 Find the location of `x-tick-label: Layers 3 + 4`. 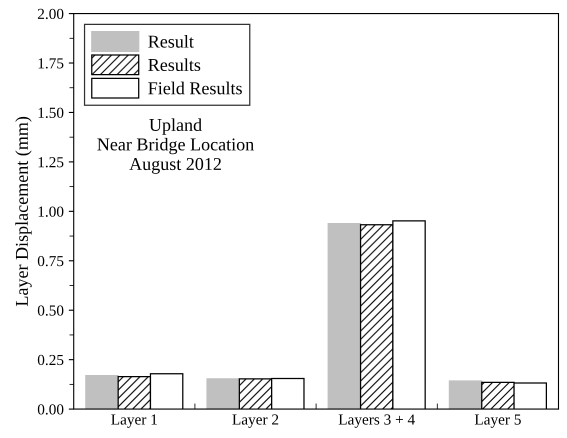

x-tick-label: Layers 3 + 4 is located at coordinates (376, 421).